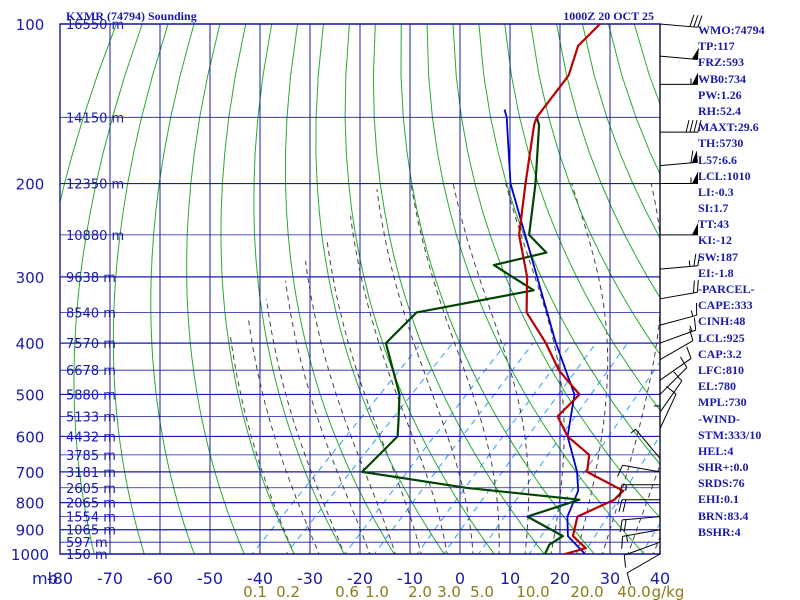  What do you see at coordinates (91, 313) in the screenshot?
I see `height-label: 8540 m` at bounding box center [91, 313].